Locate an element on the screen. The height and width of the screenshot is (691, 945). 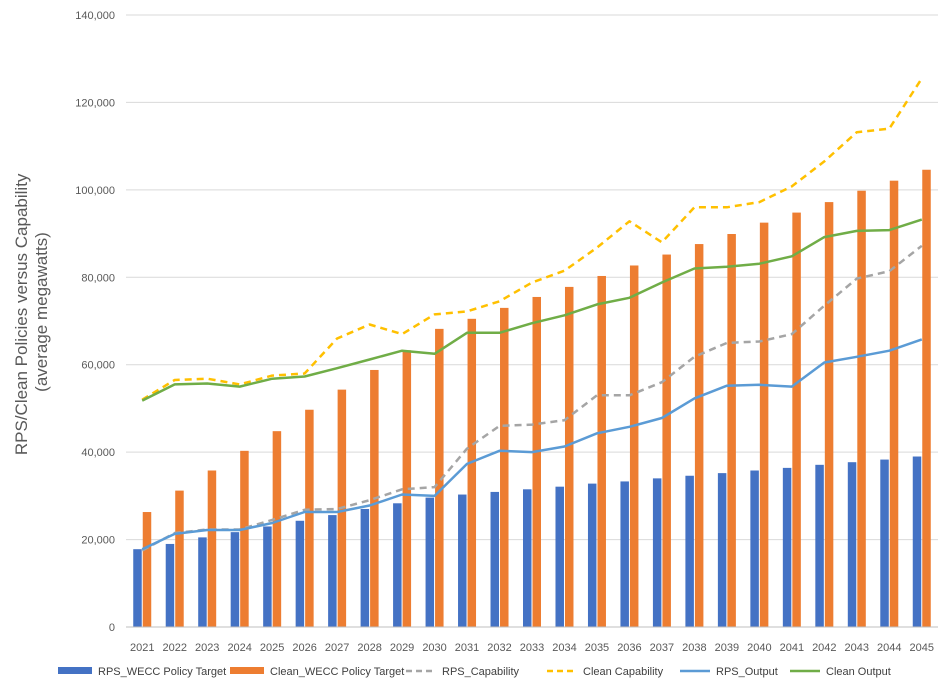
x-tick-label: 2040 is located at coordinates (759, 648).